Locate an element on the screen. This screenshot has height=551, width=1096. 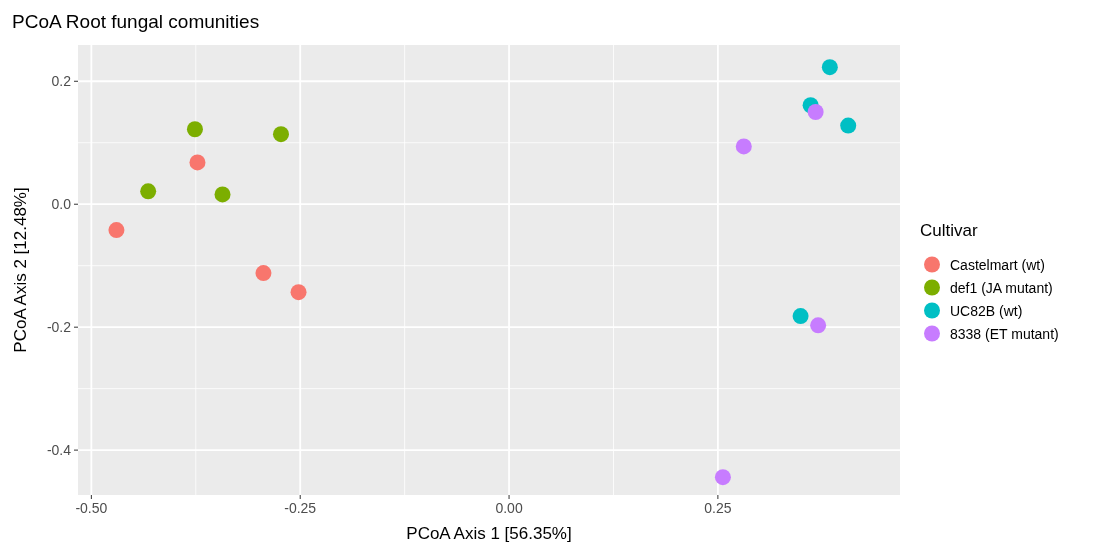
x-axis-title: PCoA Axis 1 [56.35%] is located at coordinates (489, 533).